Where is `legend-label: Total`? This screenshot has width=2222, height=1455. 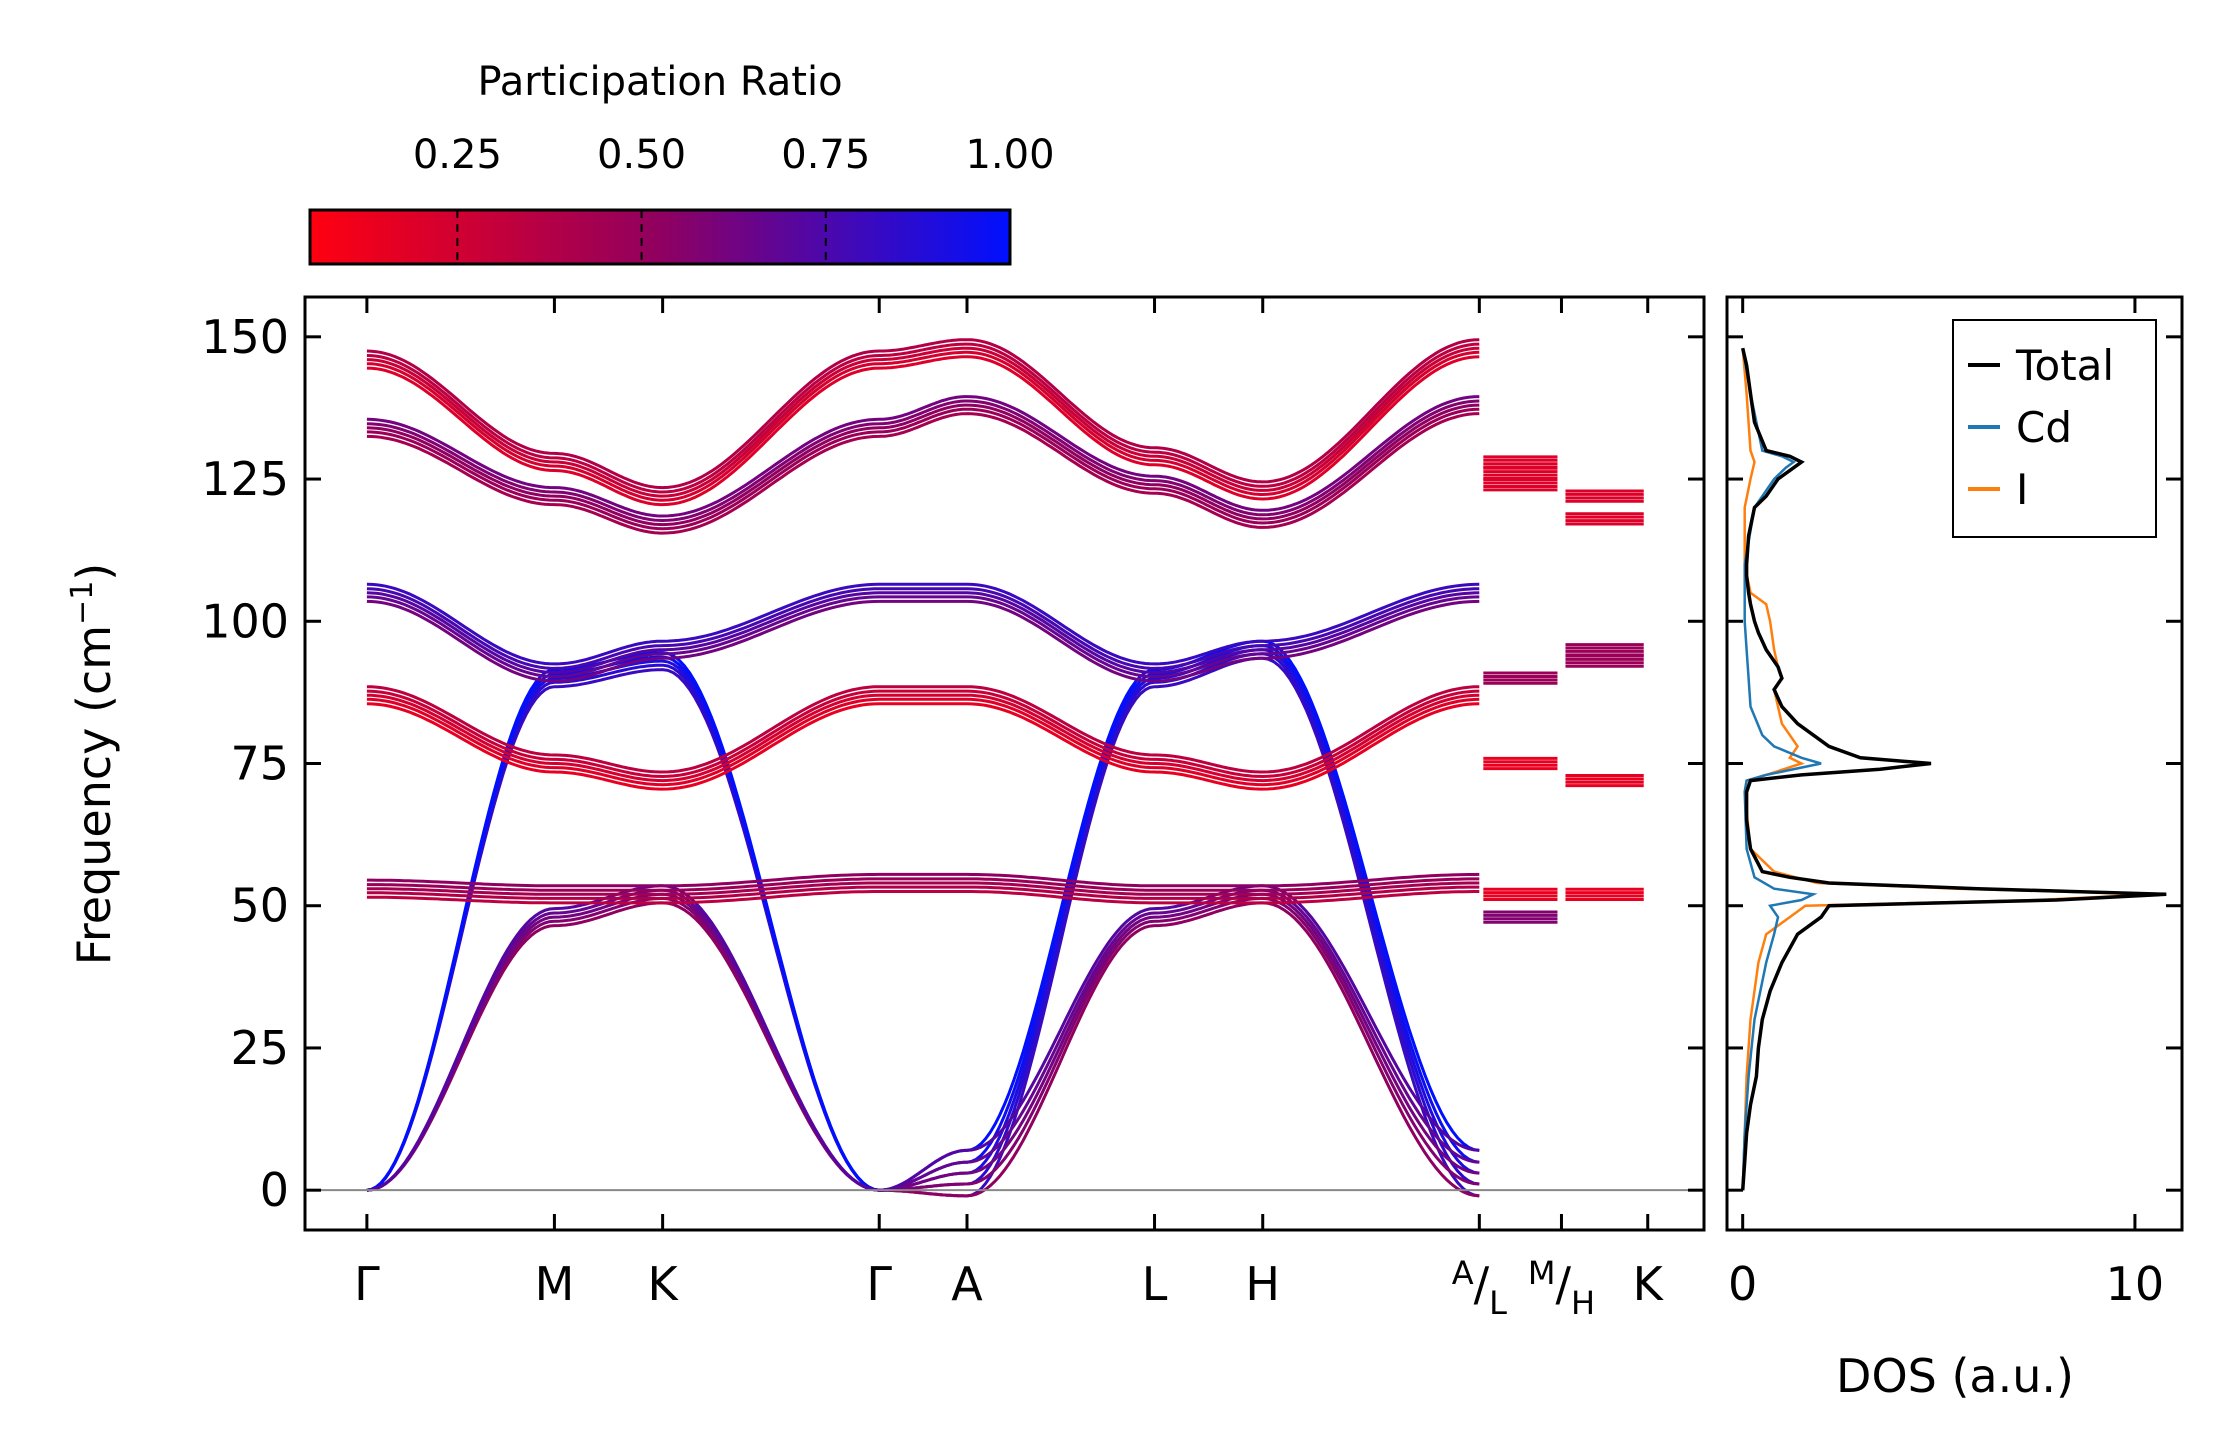 legend-label: Total is located at coordinates (2064, 365).